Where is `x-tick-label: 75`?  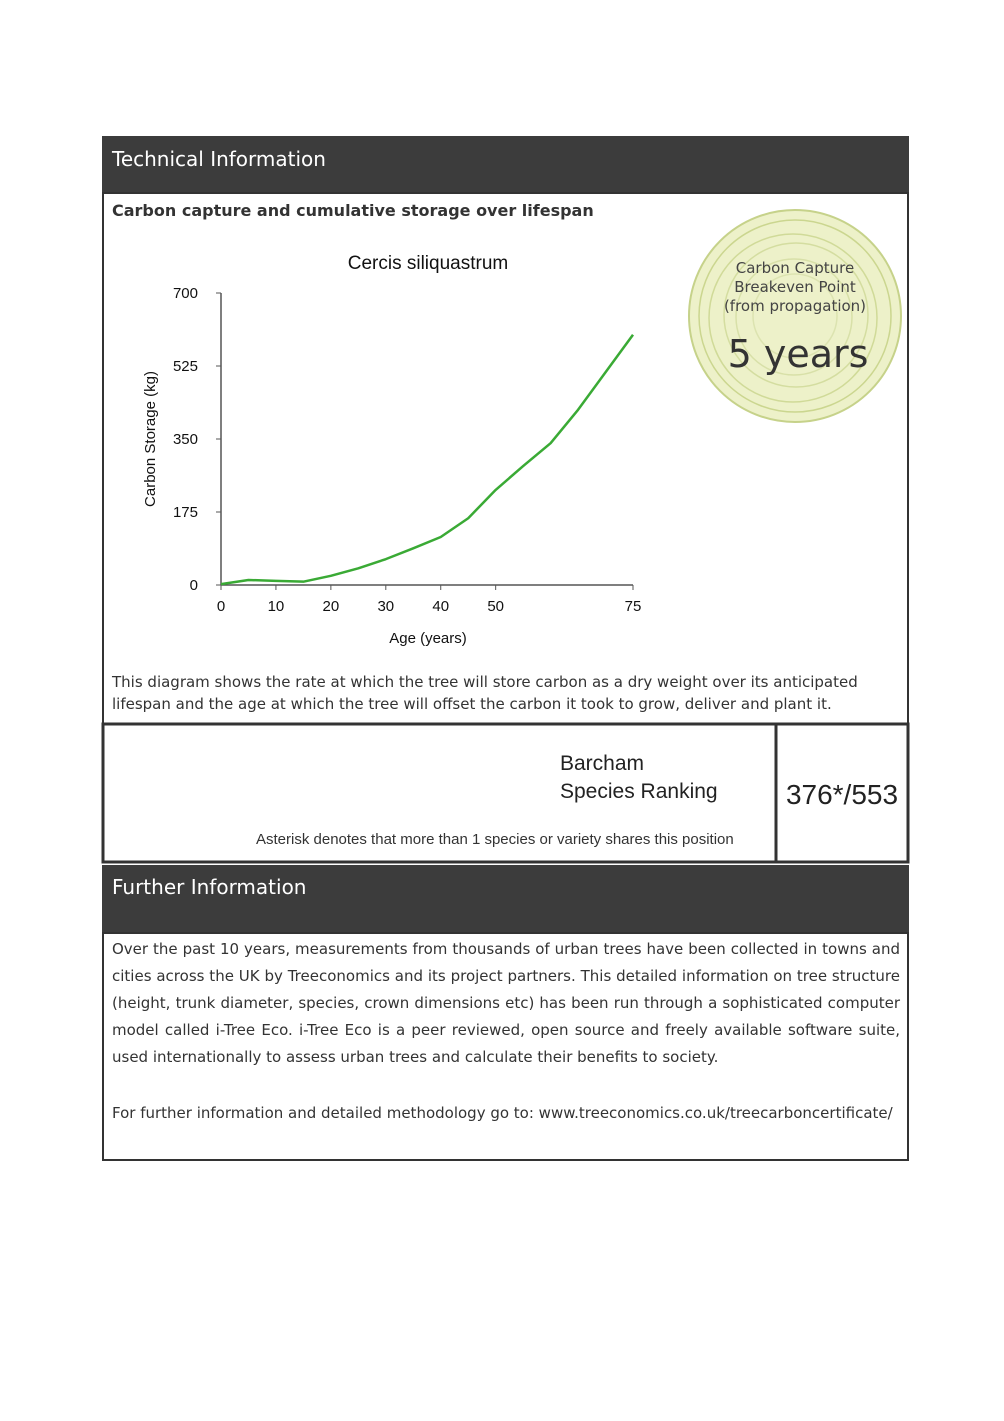 x-tick-label: 75 is located at coordinates (633, 606).